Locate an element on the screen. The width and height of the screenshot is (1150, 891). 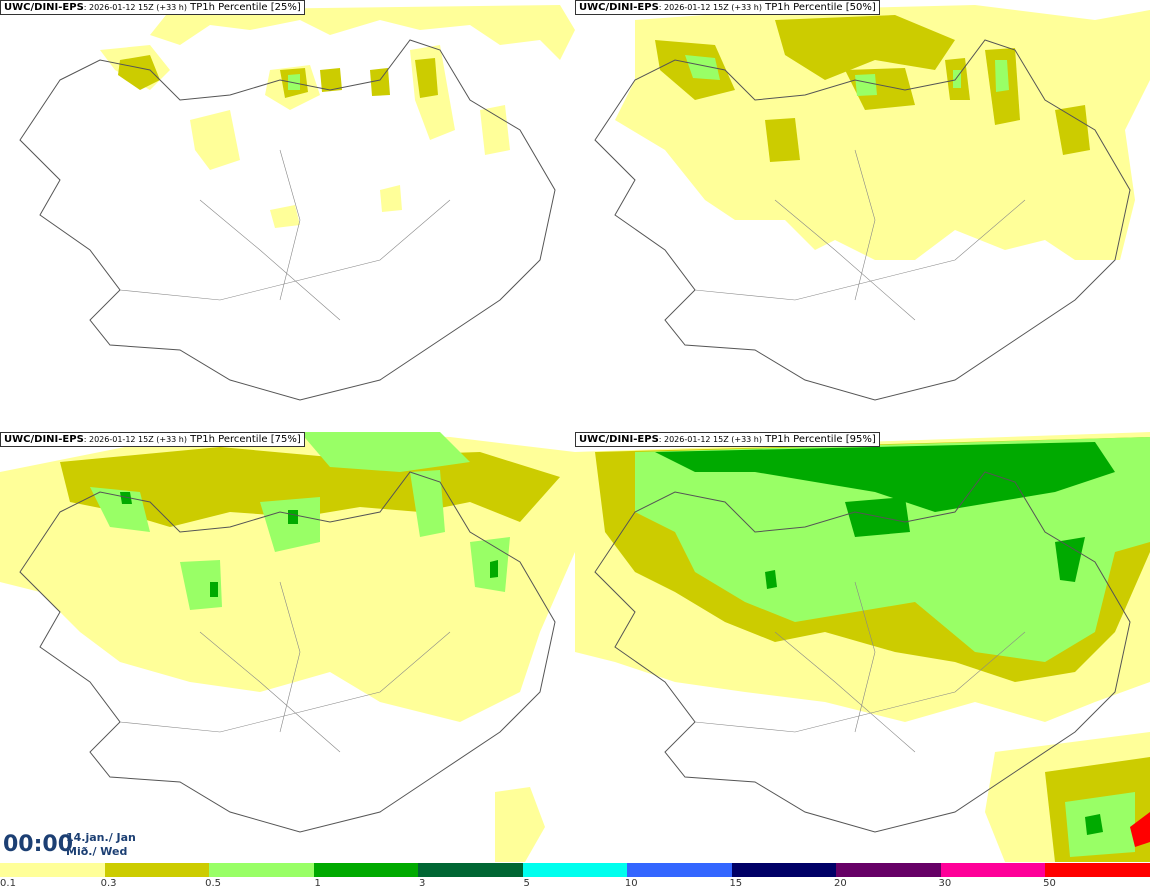
color-legend: 0.1 0.3 0.5 1 3 5 10 15 20 30 50 is located at coordinates (575, 877).